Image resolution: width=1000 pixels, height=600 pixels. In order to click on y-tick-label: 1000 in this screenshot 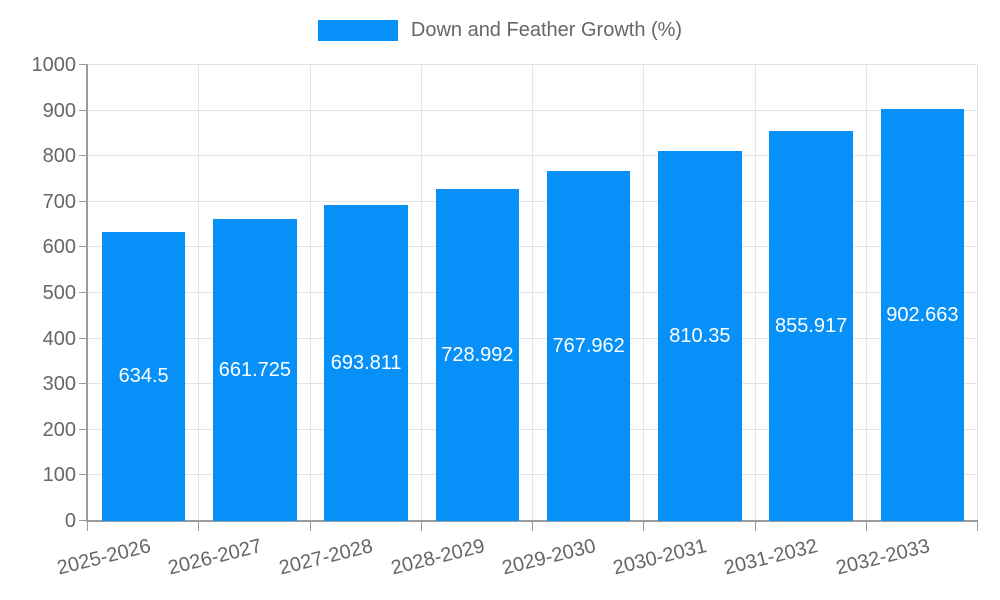, I will do `click(54, 65)`.